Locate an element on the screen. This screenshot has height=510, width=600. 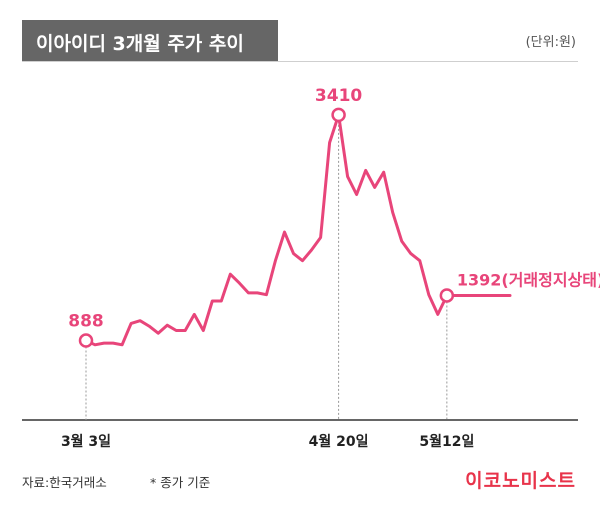
source-label: 자료:한국거래소 is located at coordinates (64, 482).